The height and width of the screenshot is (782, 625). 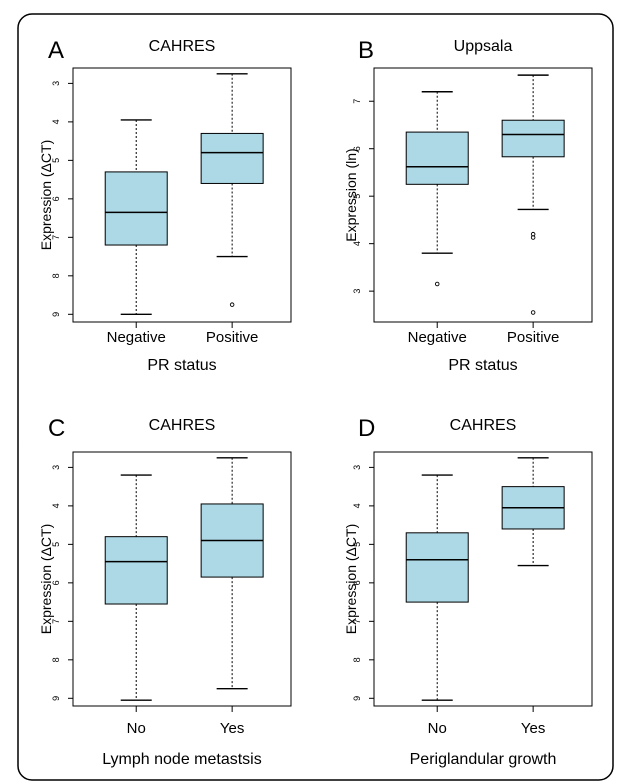 What do you see at coordinates (483, 759) in the screenshot?
I see `x-axis-label: Periglandular growth` at bounding box center [483, 759].